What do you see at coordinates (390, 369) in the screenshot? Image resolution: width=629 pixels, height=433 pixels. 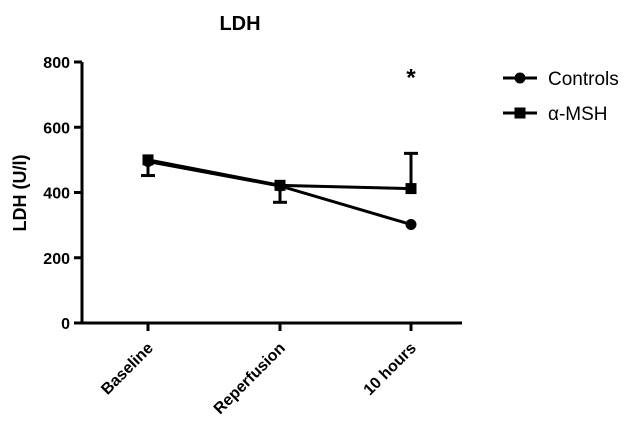 I see `x-tick-label: 10 hours` at bounding box center [390, 369].